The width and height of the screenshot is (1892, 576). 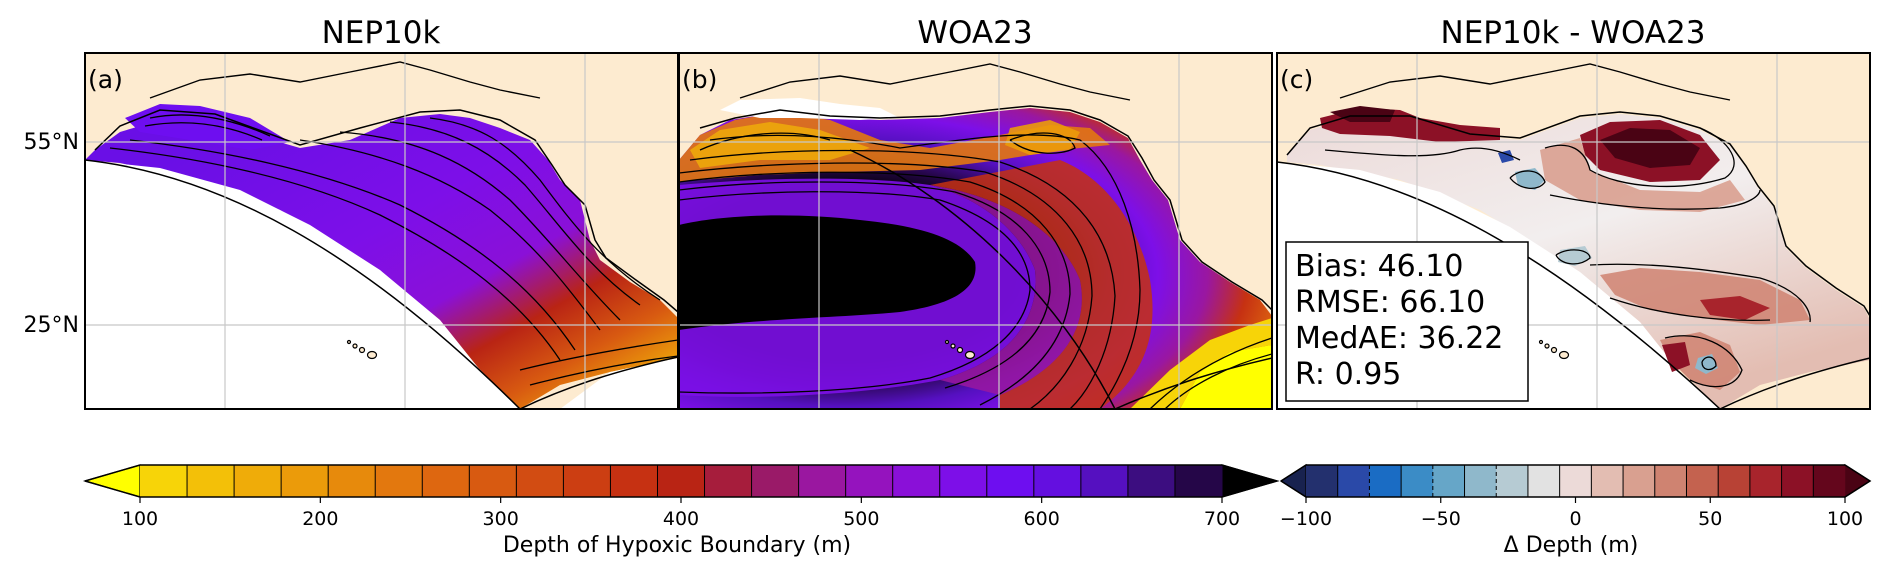 I want to click on delta-colorbar: −100 −50 0 50 100, so click(x=1575, y=496).